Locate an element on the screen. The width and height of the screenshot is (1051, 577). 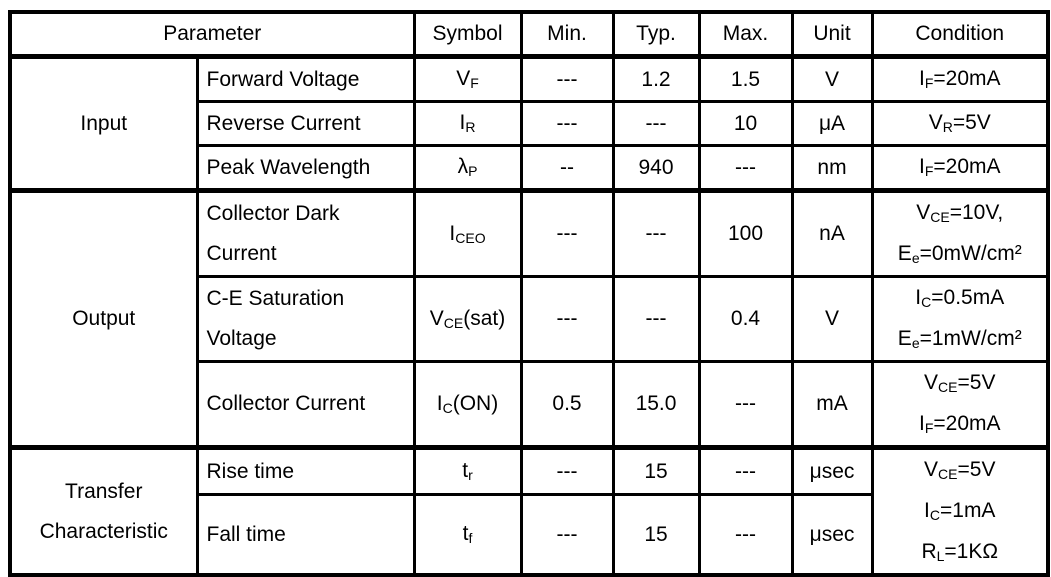
subscripted-text: λP is located at coordinates (468, 167).